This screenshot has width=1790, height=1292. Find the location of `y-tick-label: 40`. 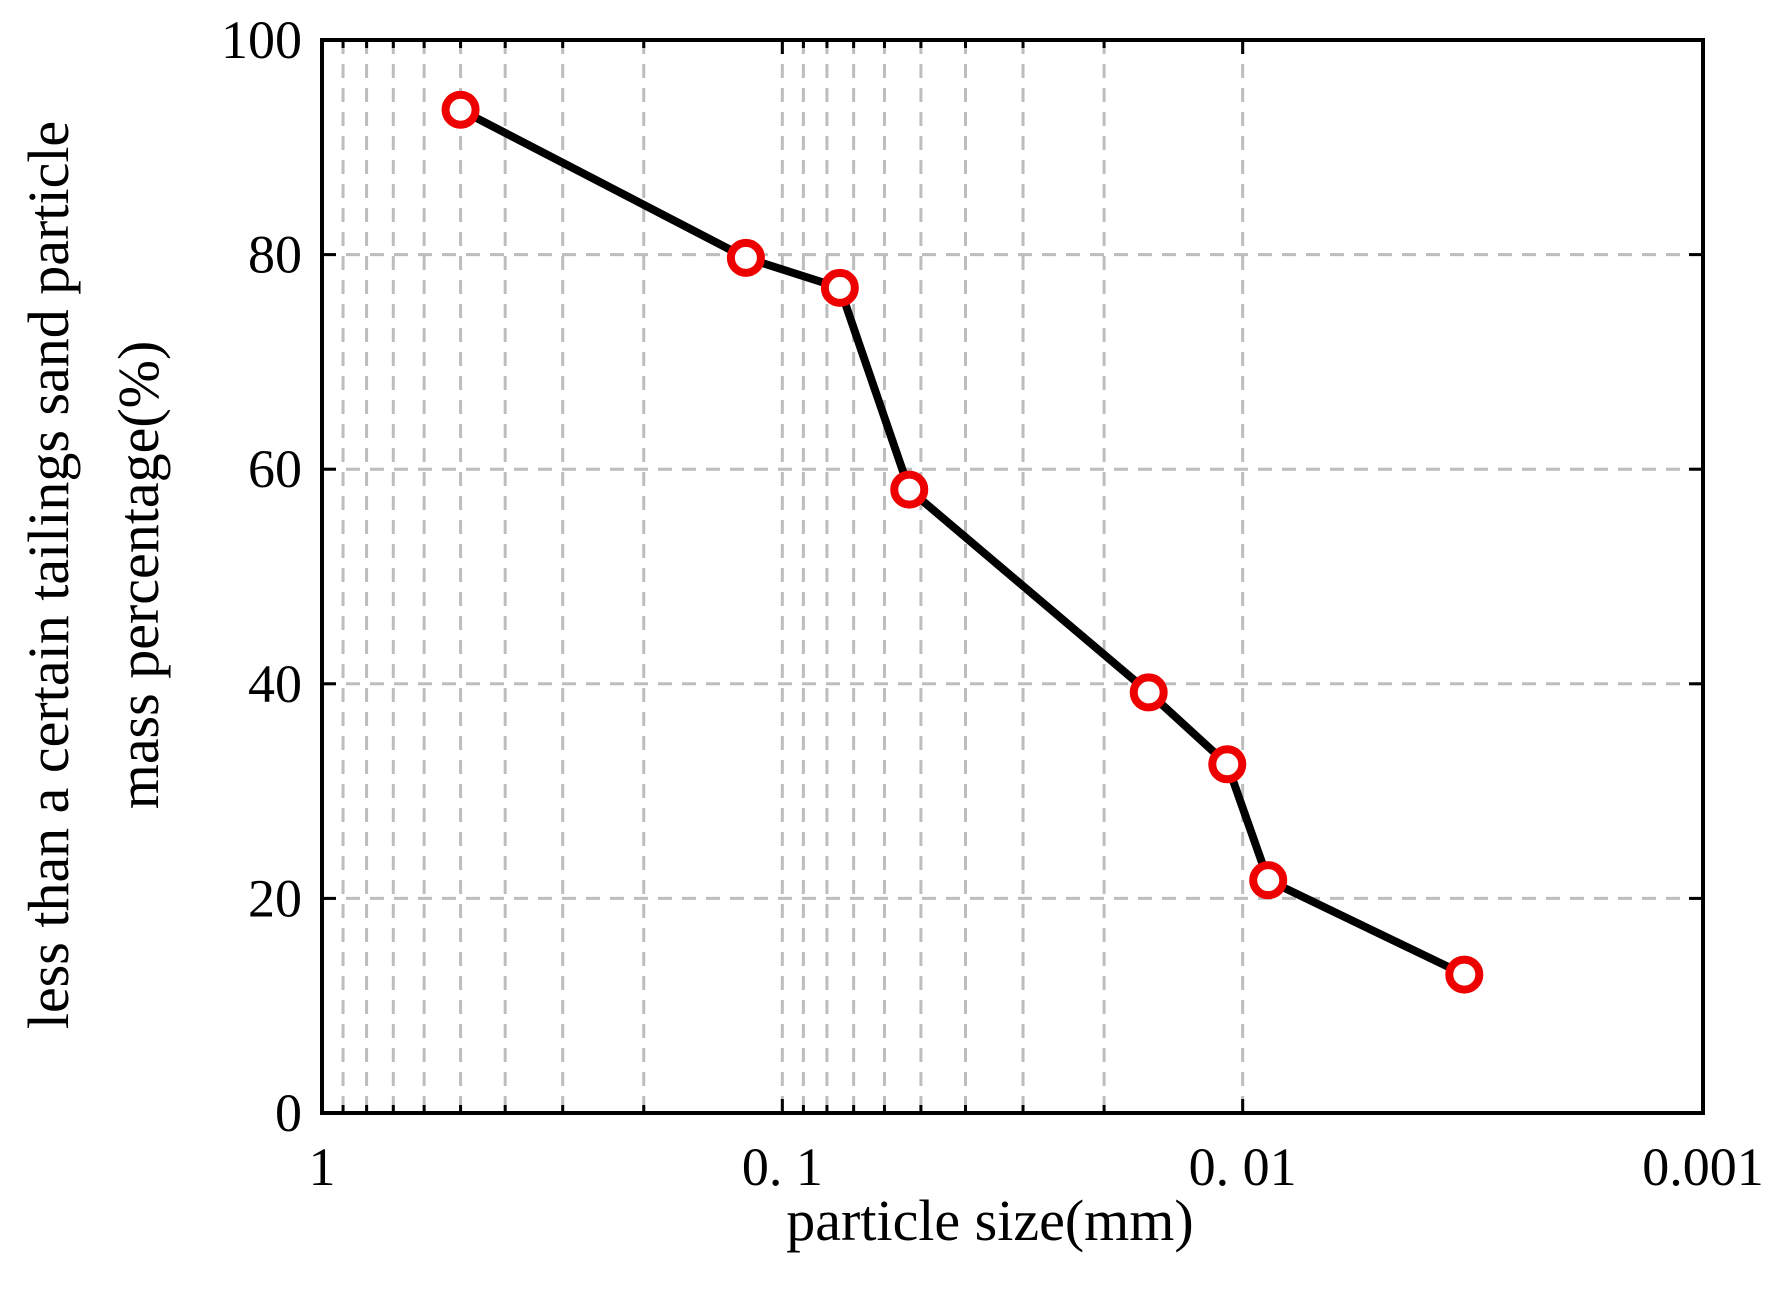

y-tick-label: 40 is located at coordinates (275, 684).